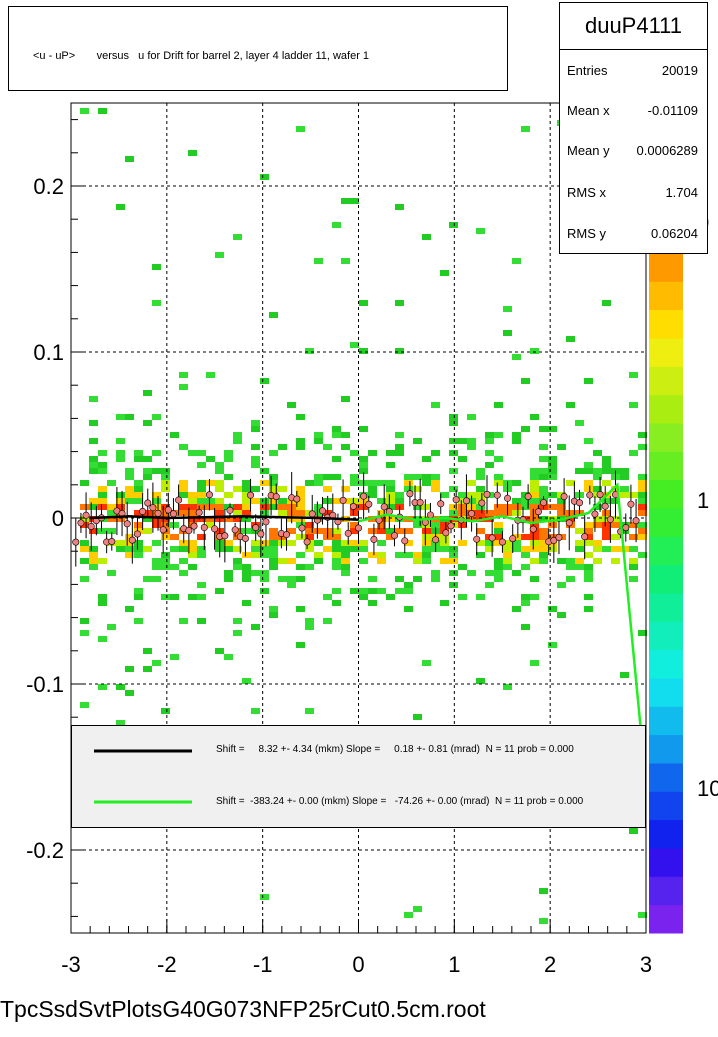 This screenshot has height=1037, width=718. What do you see at coordinates (550, 964) in the screenshot?
I see `x-tick-label: 2` at bounding box center [550, 964].